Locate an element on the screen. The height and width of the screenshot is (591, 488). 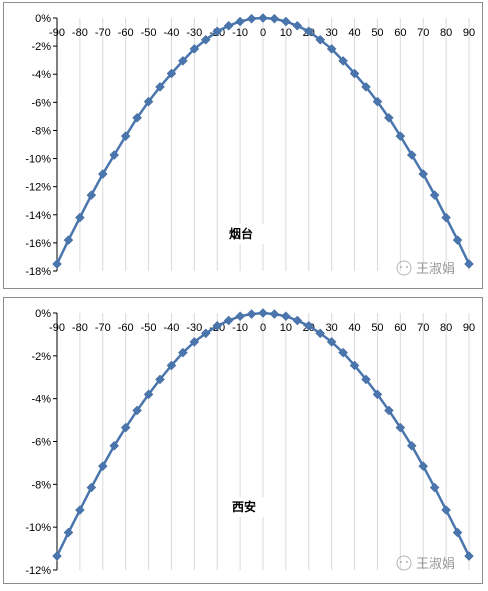
x-tick-label: 30 is located at coordinates (332, 328).